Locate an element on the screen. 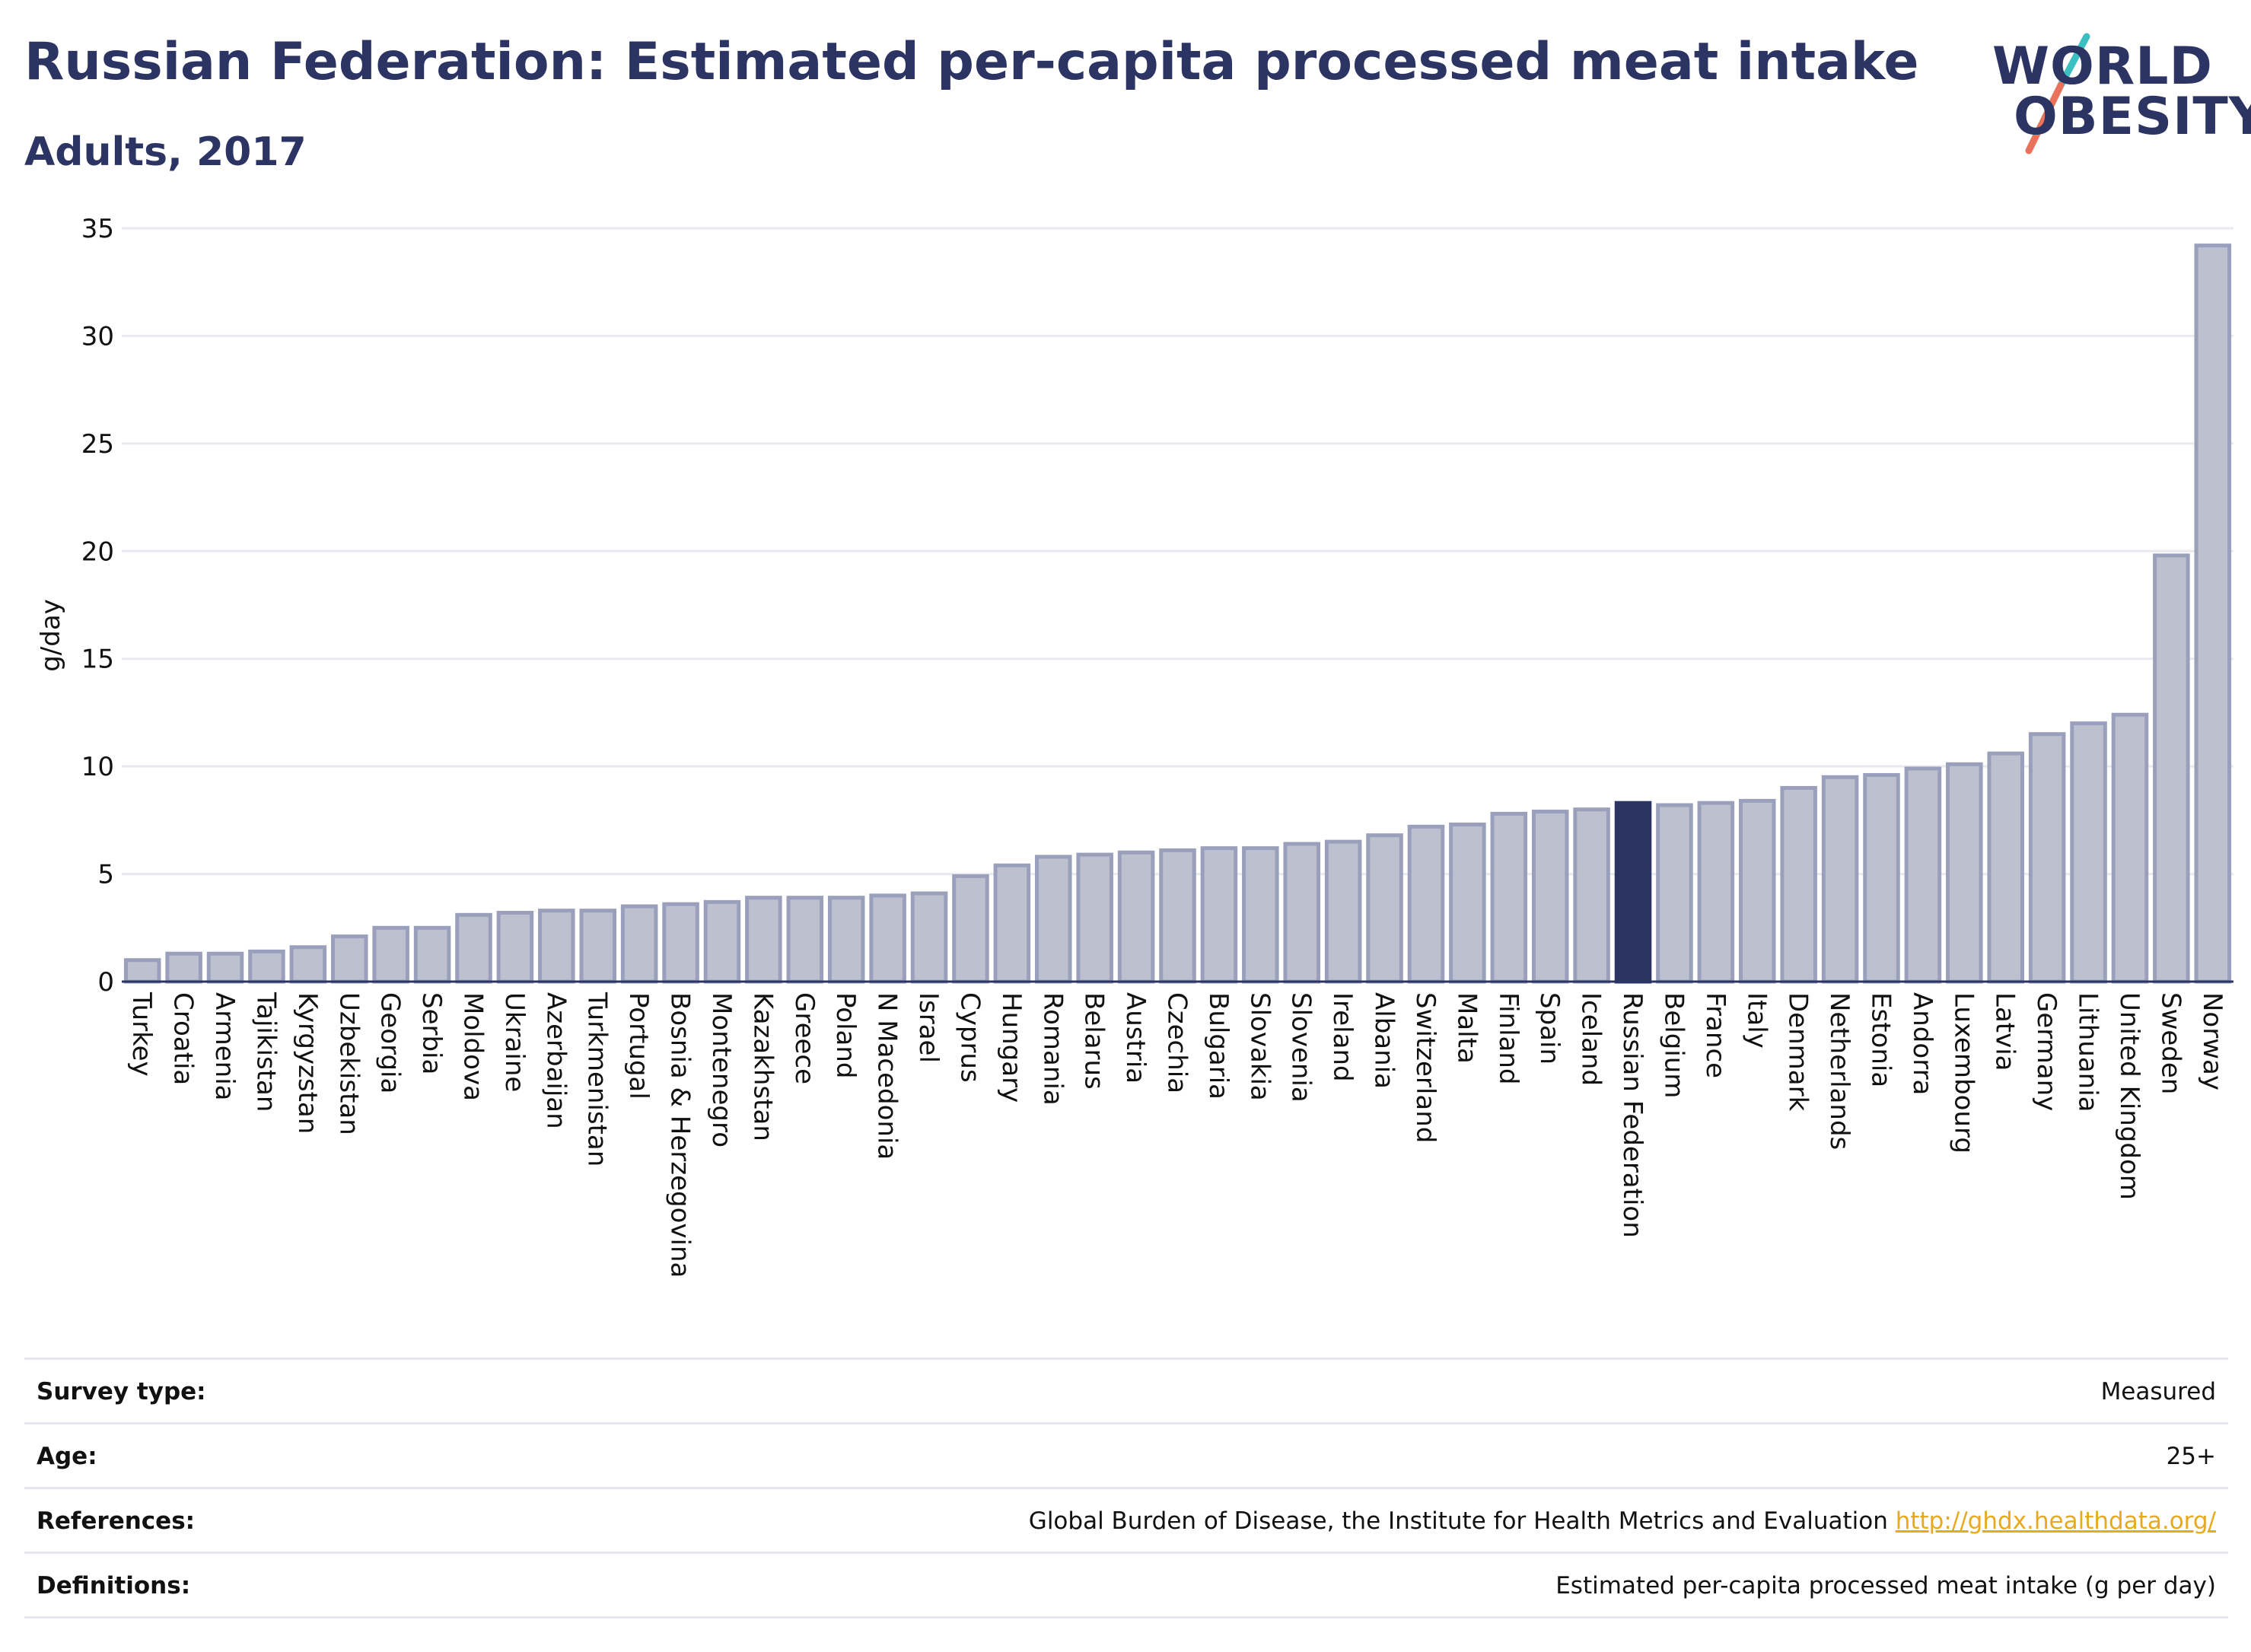 This screenshot has width=2251, height=1652. x-tick-label: Luxembourg is located at coordinates (1963, 1073).